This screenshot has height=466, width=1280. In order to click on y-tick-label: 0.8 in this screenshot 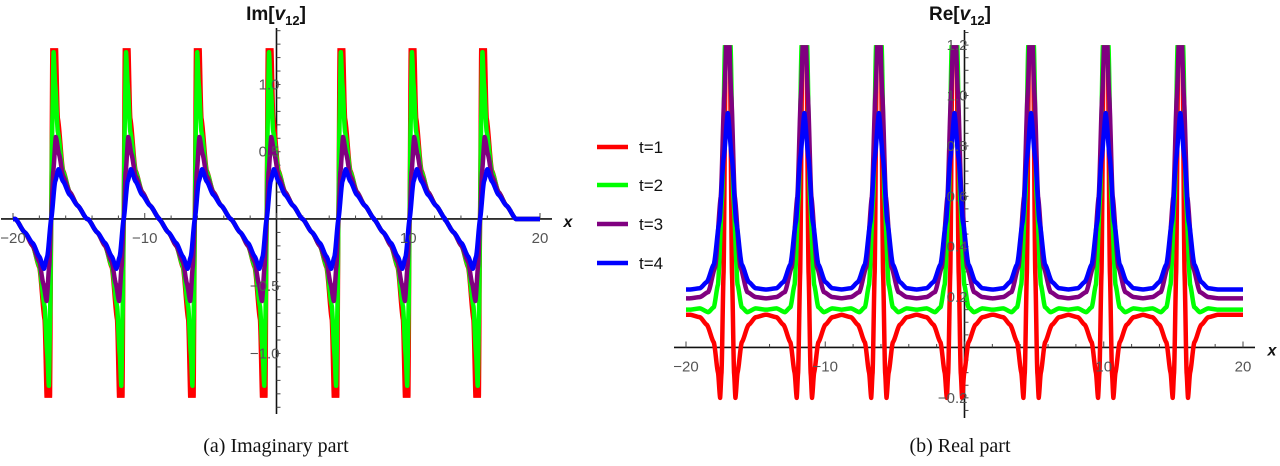, I will do `click(957, 146)`.